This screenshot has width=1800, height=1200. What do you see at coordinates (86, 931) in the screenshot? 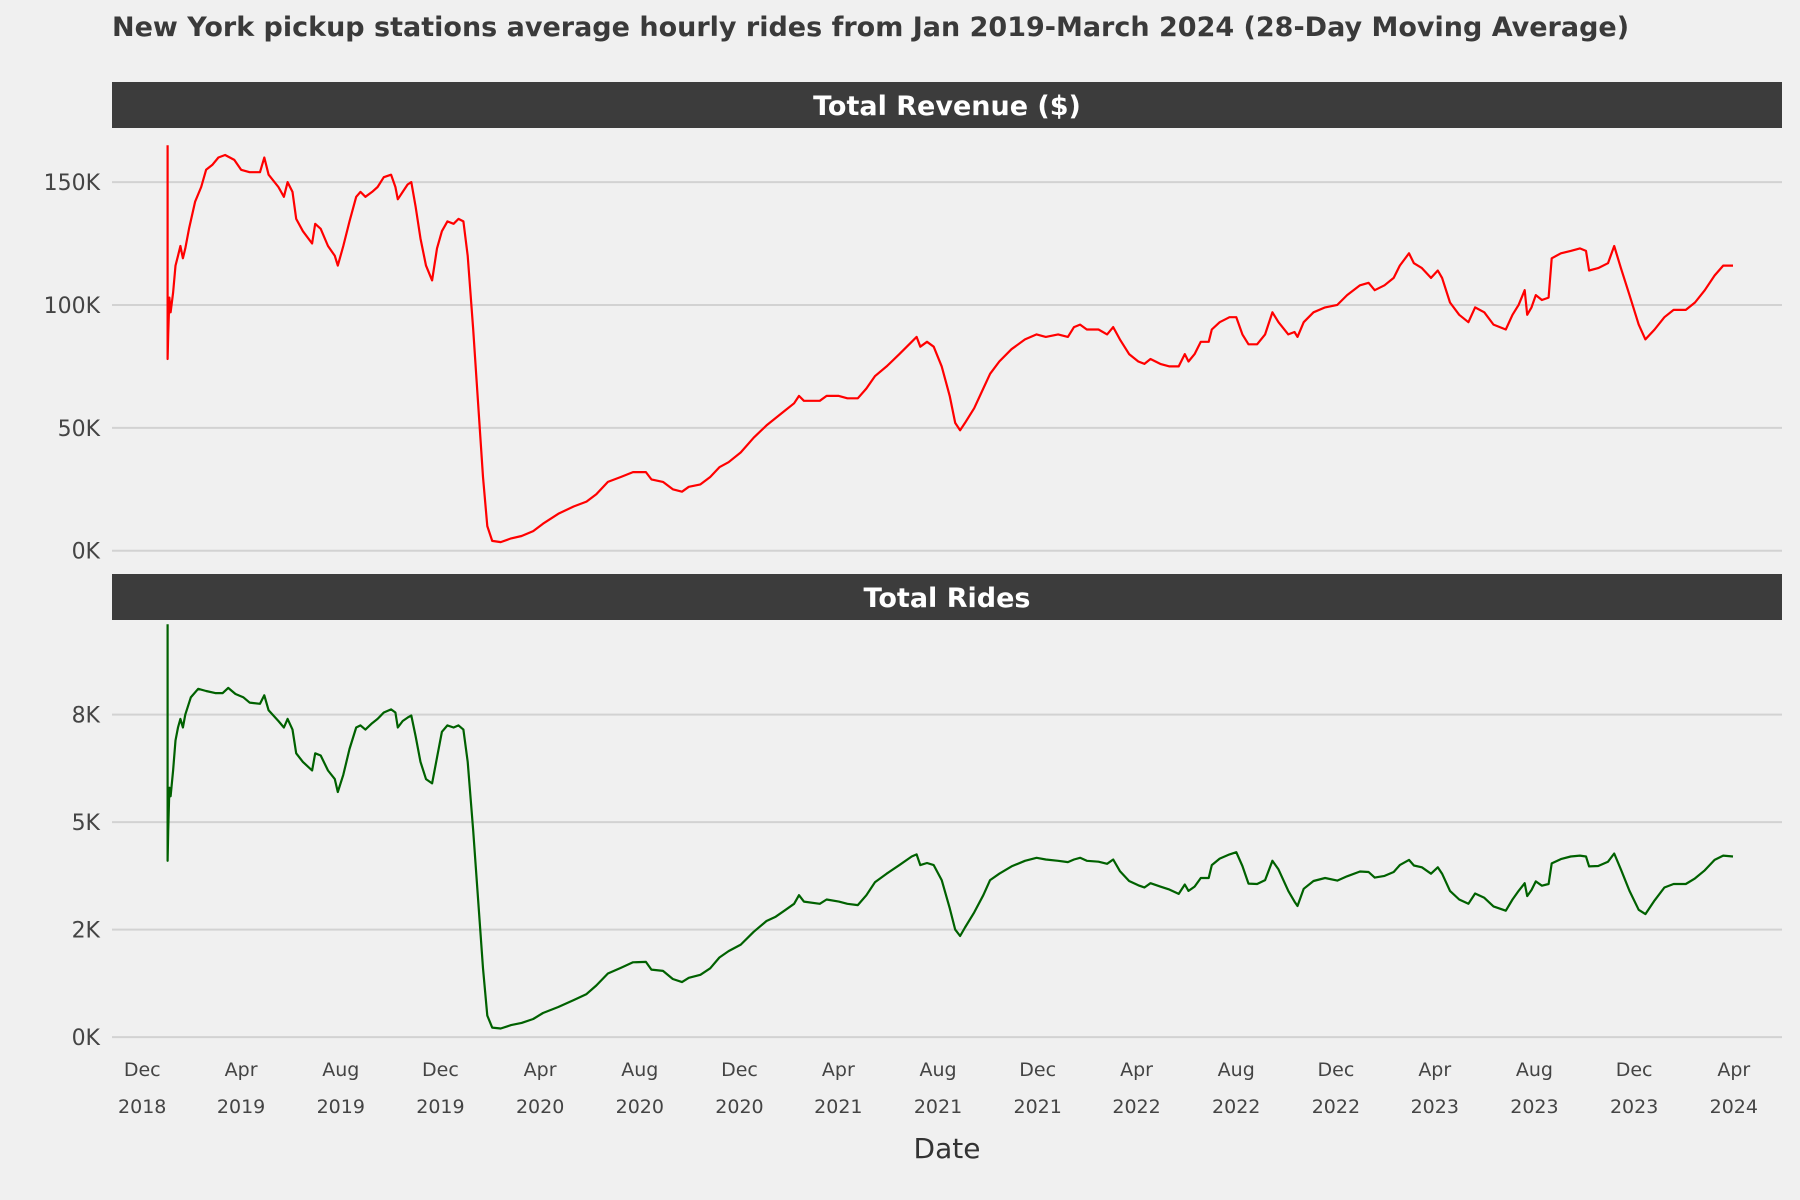
I see `y-tick-label: 2K` at bounding box center [86, 931].